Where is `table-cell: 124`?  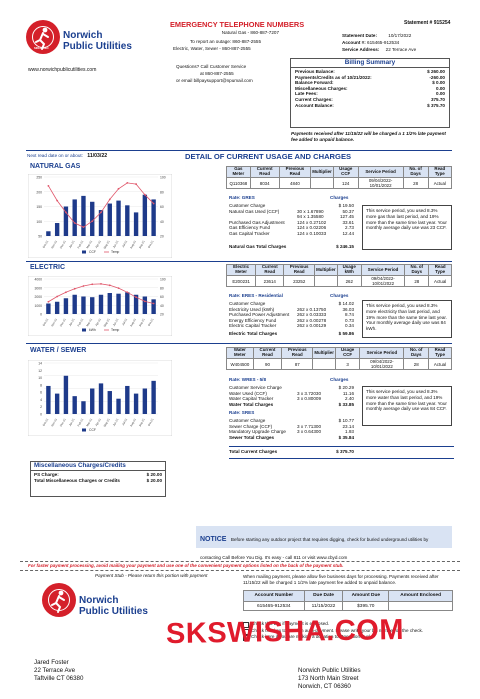 table-cell: 124 is located at coordinates (345, 183).